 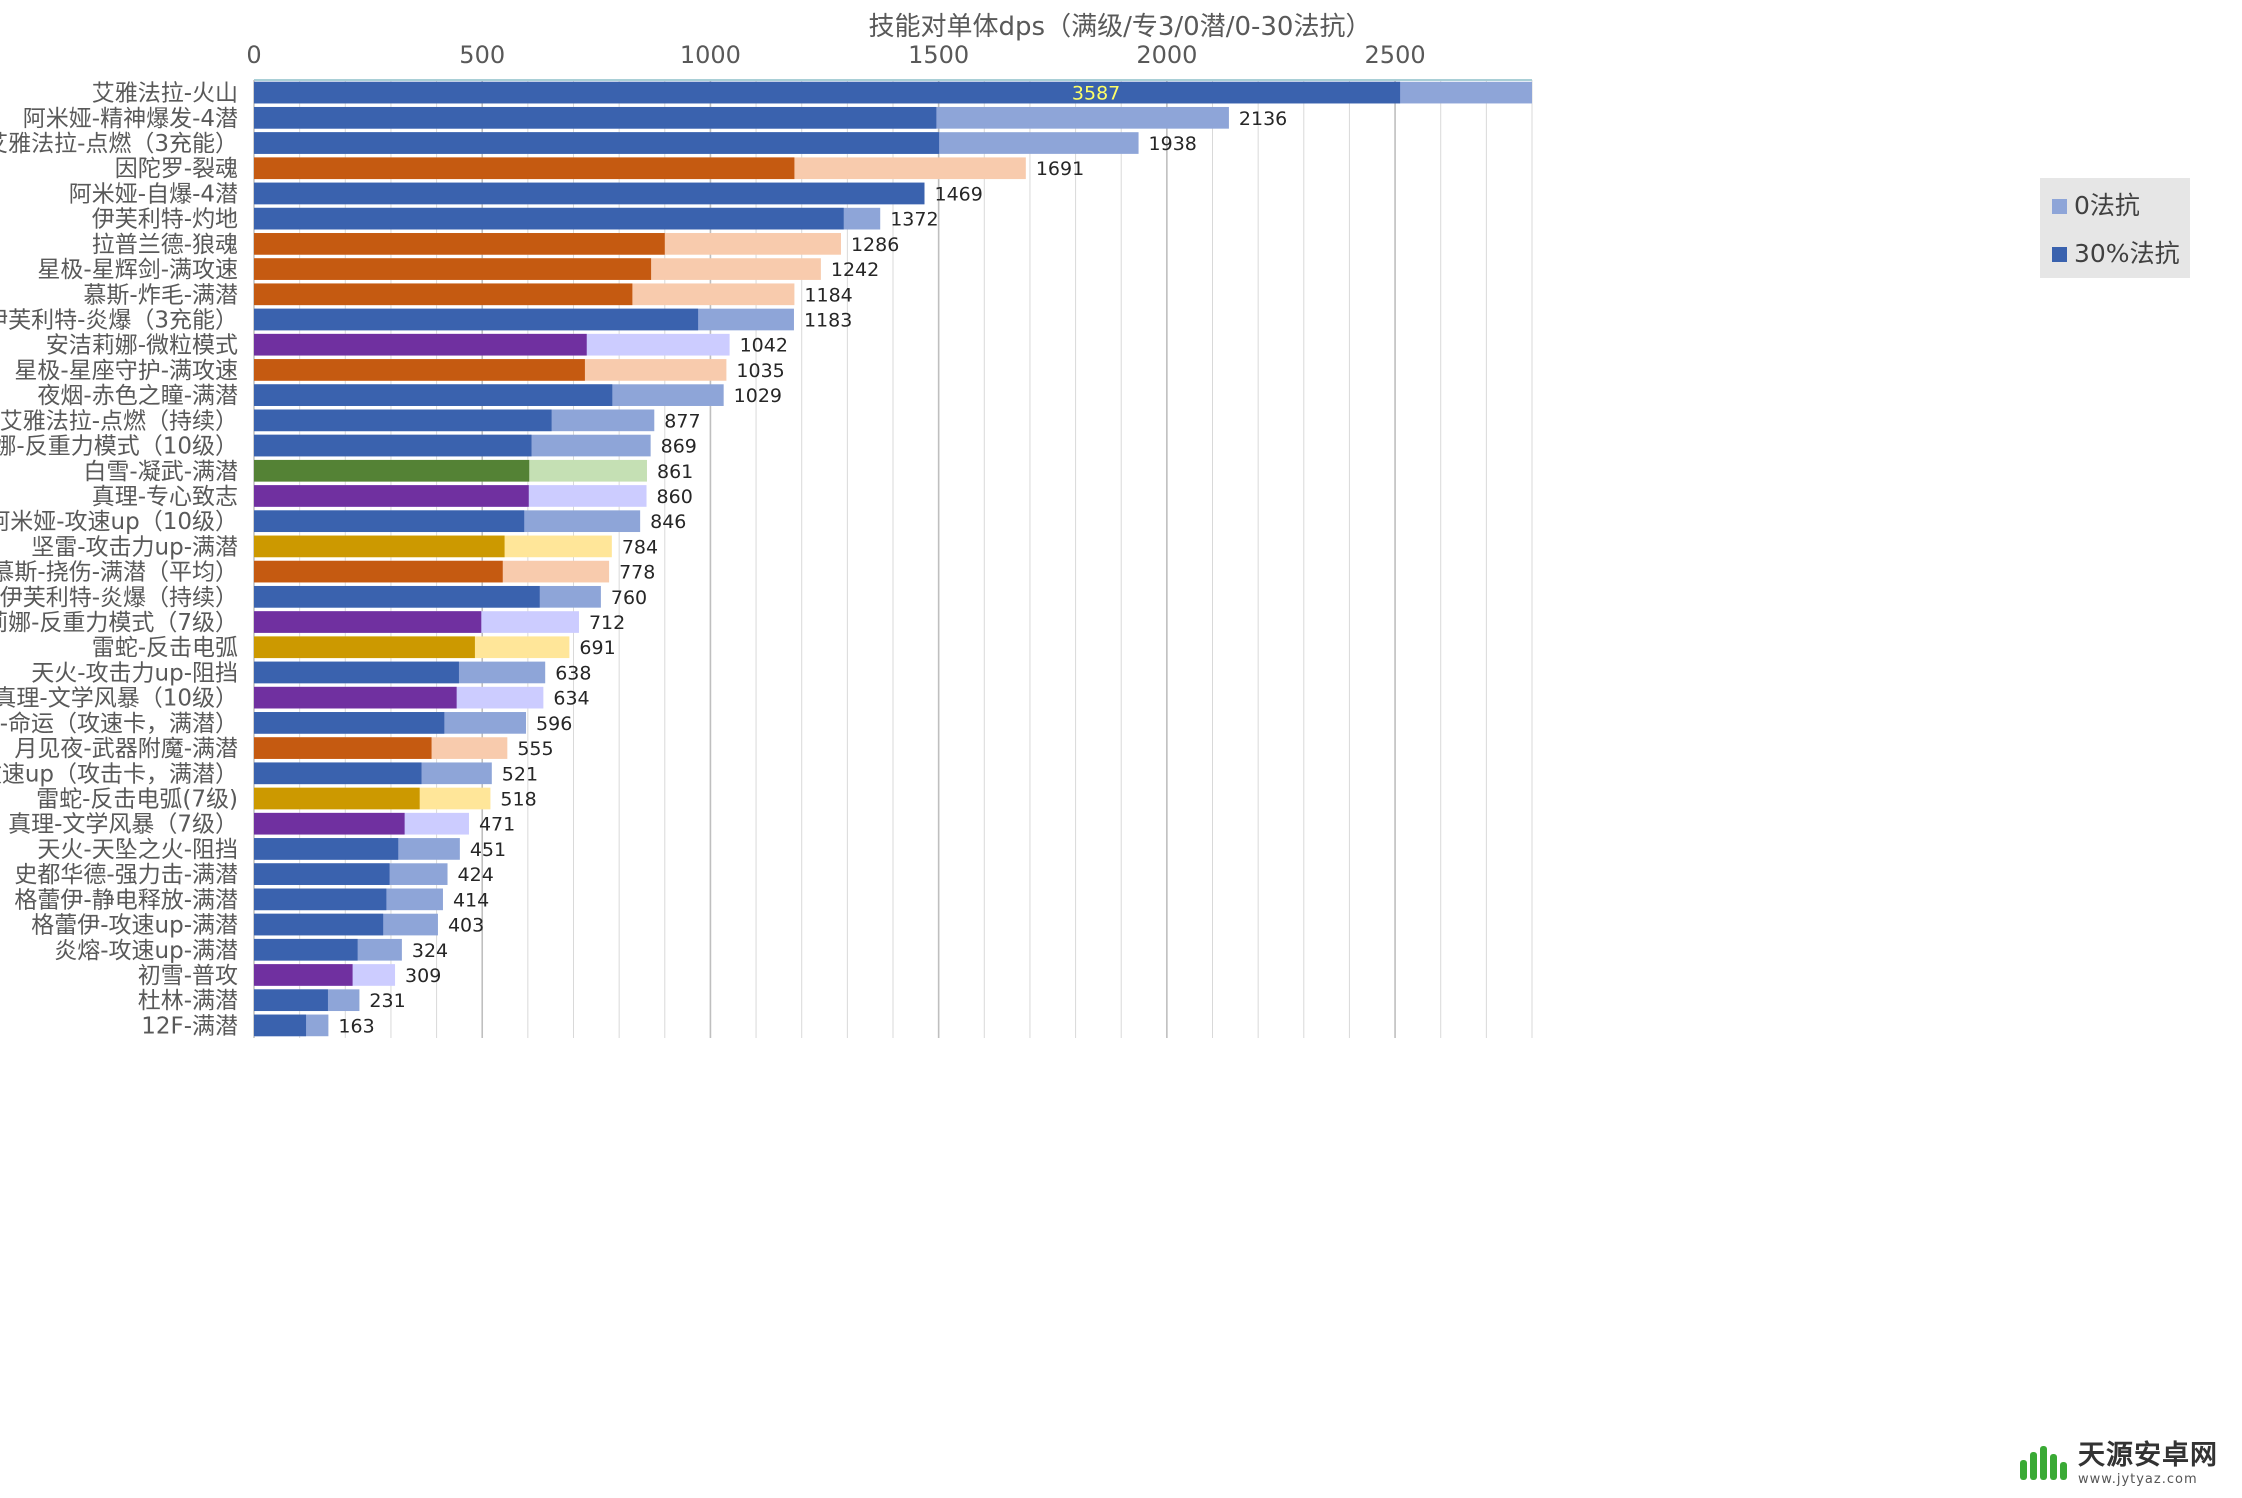 What do you see at coordinates (119, 447) in the screenshot?
I see `category-label: 安洁莉娜-反重力模式（10级）` at bounding box center [119, 447].